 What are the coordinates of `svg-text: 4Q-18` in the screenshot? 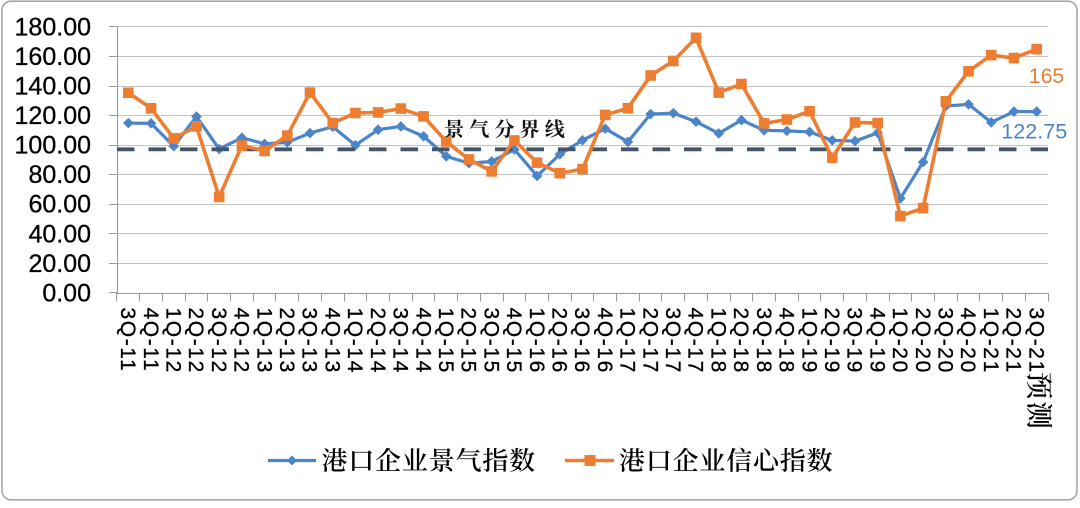 It's located at (786, 341).